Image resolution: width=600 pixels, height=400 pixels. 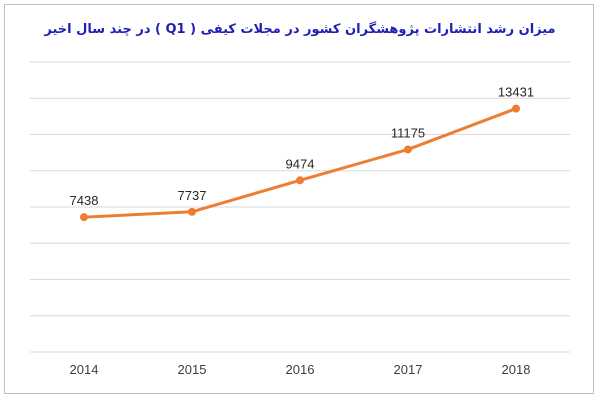 What do you see at coordinates (408, 132) in the screenshot?
I see `data-label: 11175` at bounding box center [408, 132].